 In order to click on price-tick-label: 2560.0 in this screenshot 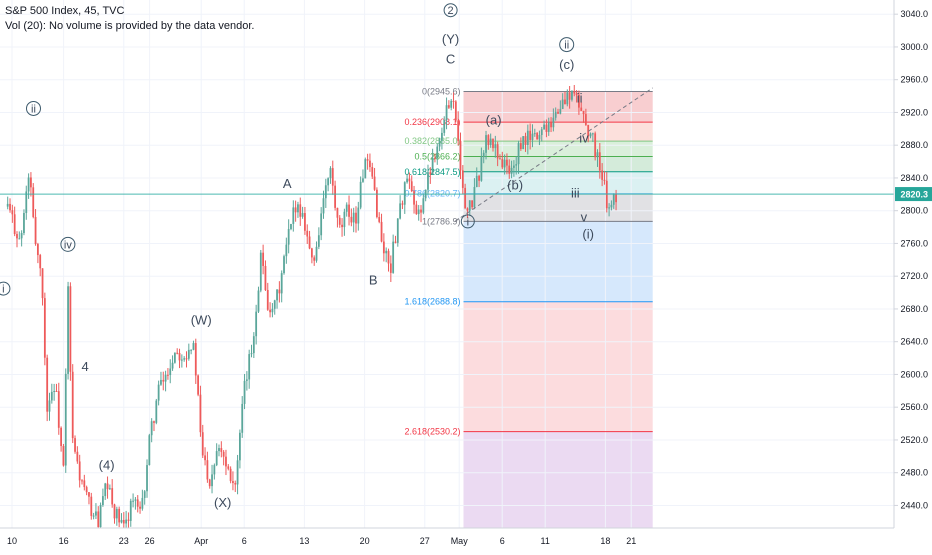, I will do `click(914, 407)`.